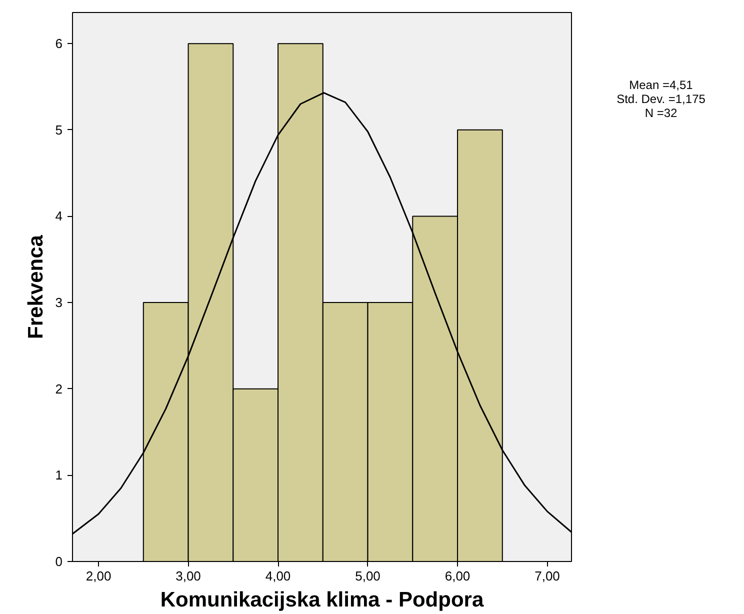 This screenshot has height=614, width=744. Describe the element at coordinates (661, 113) in the screenshot. I see `text: N =32` at that location.